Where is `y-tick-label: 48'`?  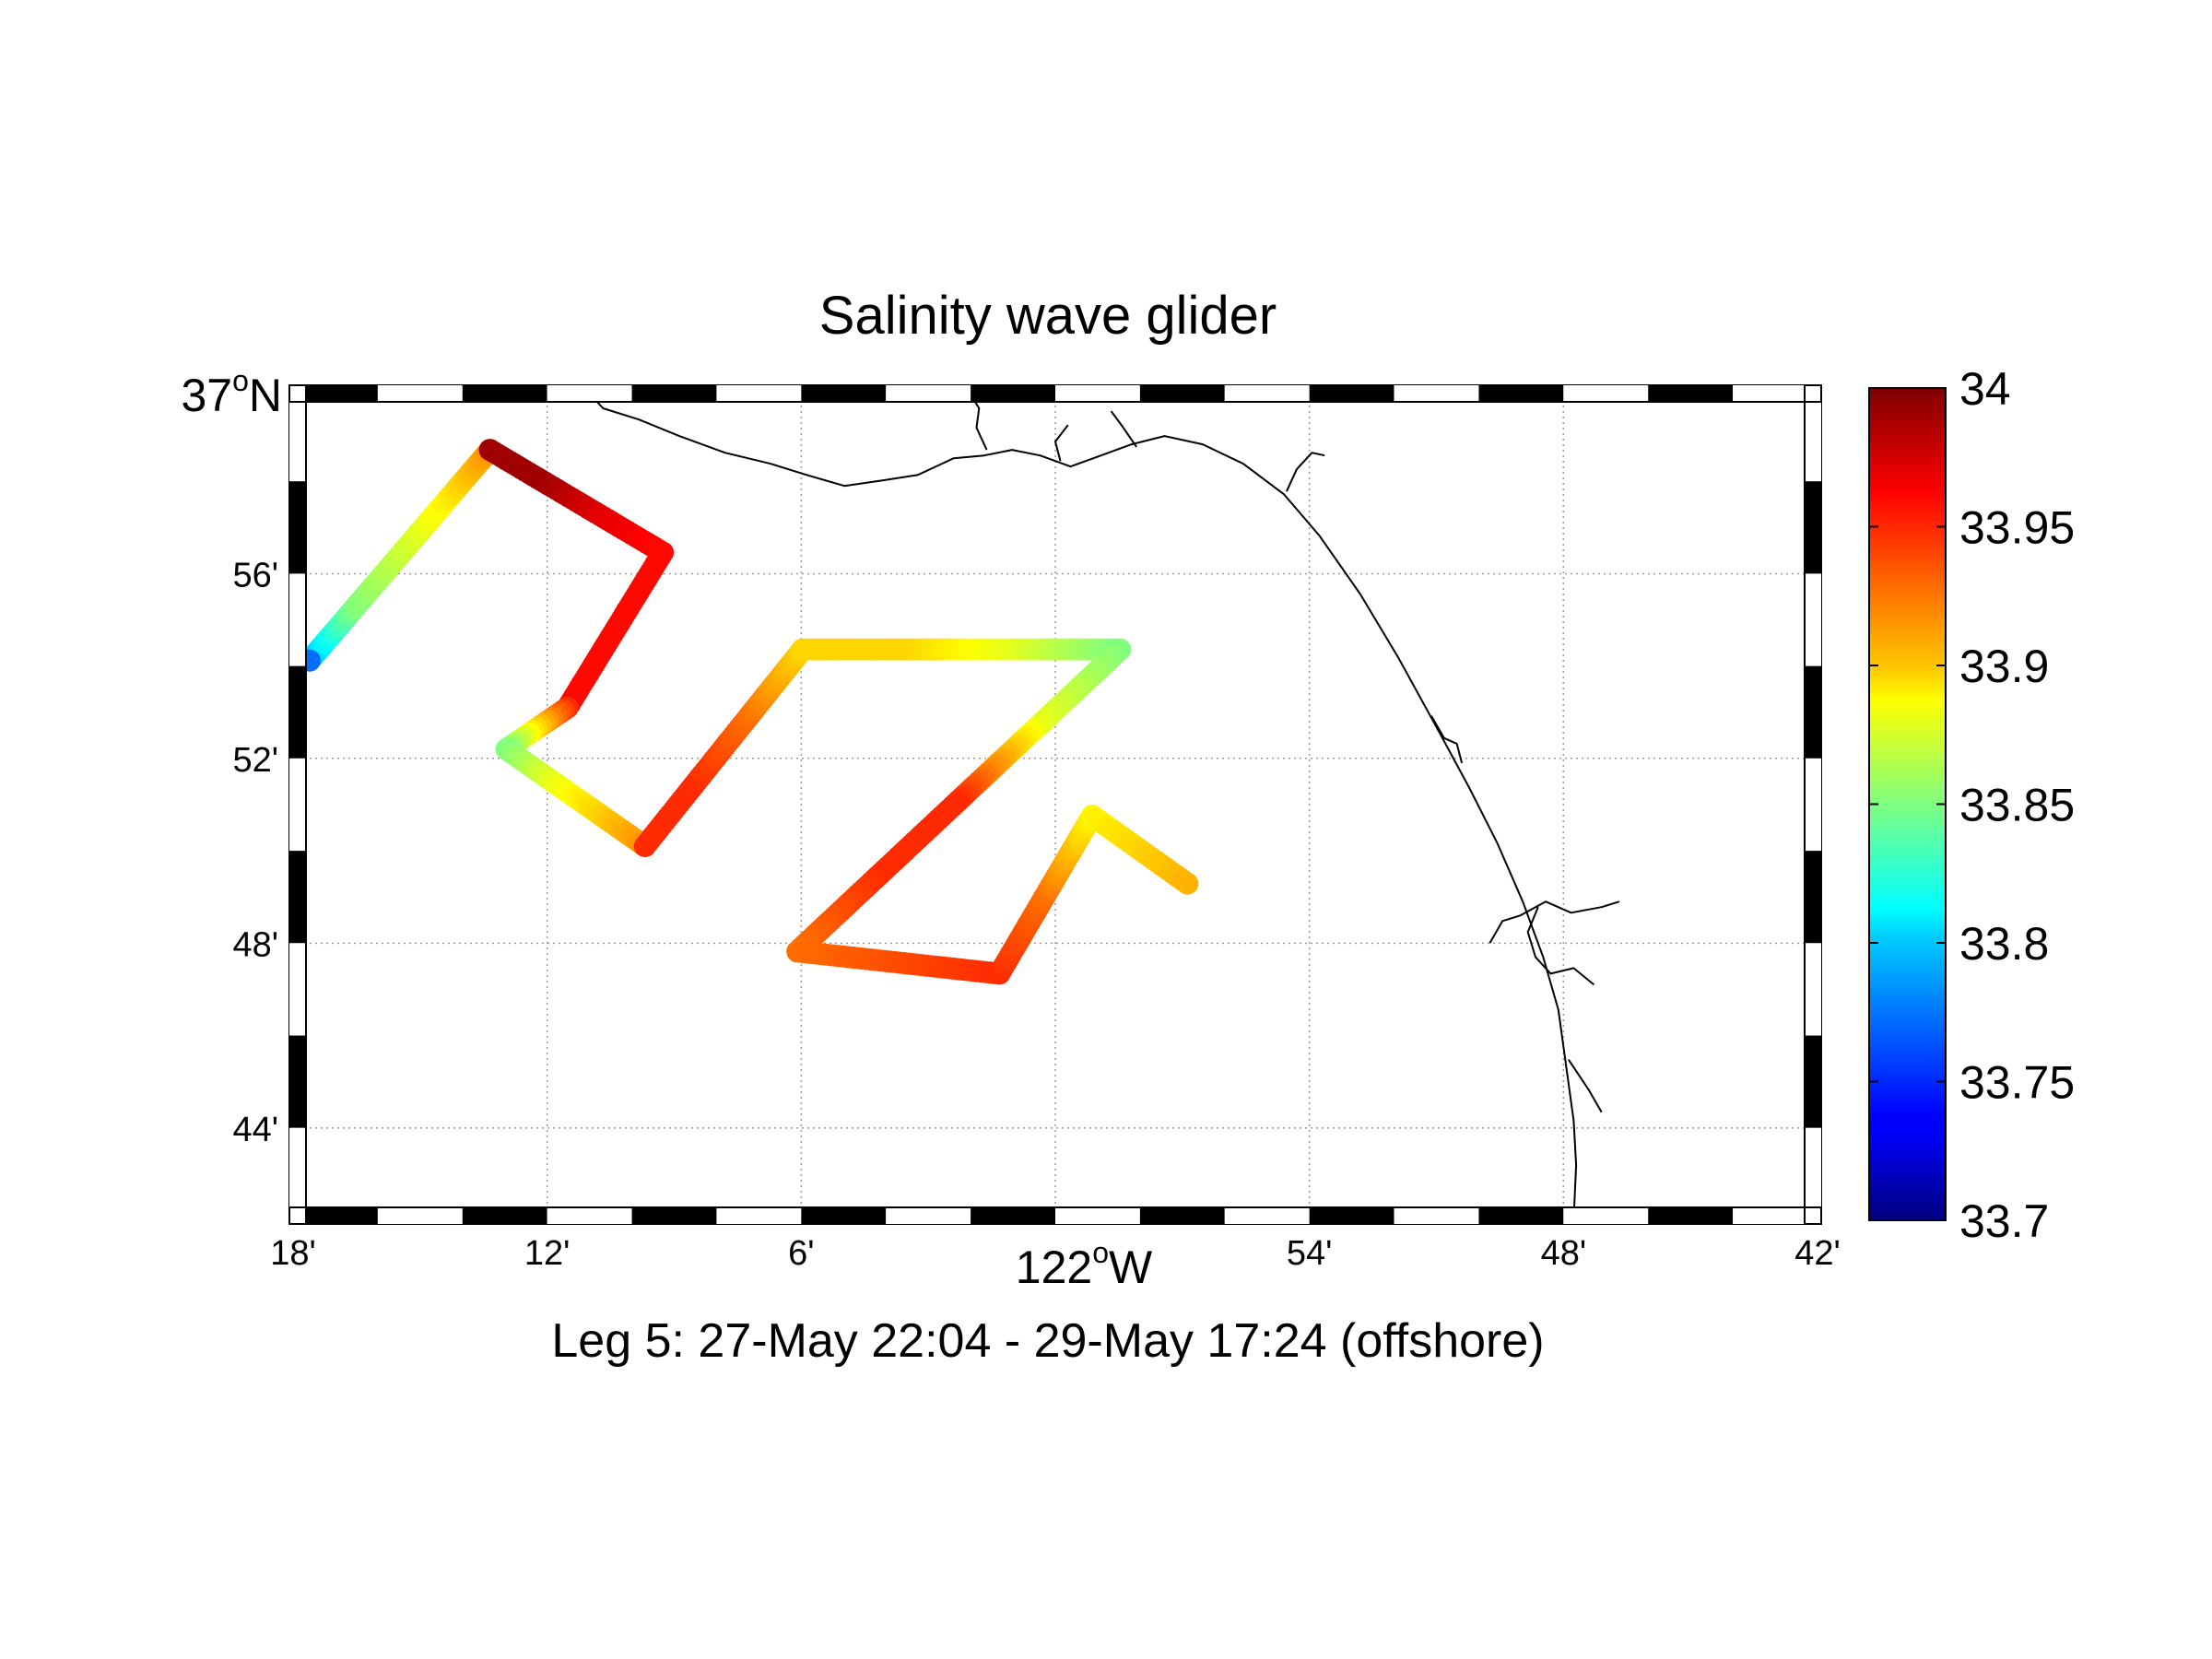 y-tick-label: 48' is located at coordinates (255, 944).